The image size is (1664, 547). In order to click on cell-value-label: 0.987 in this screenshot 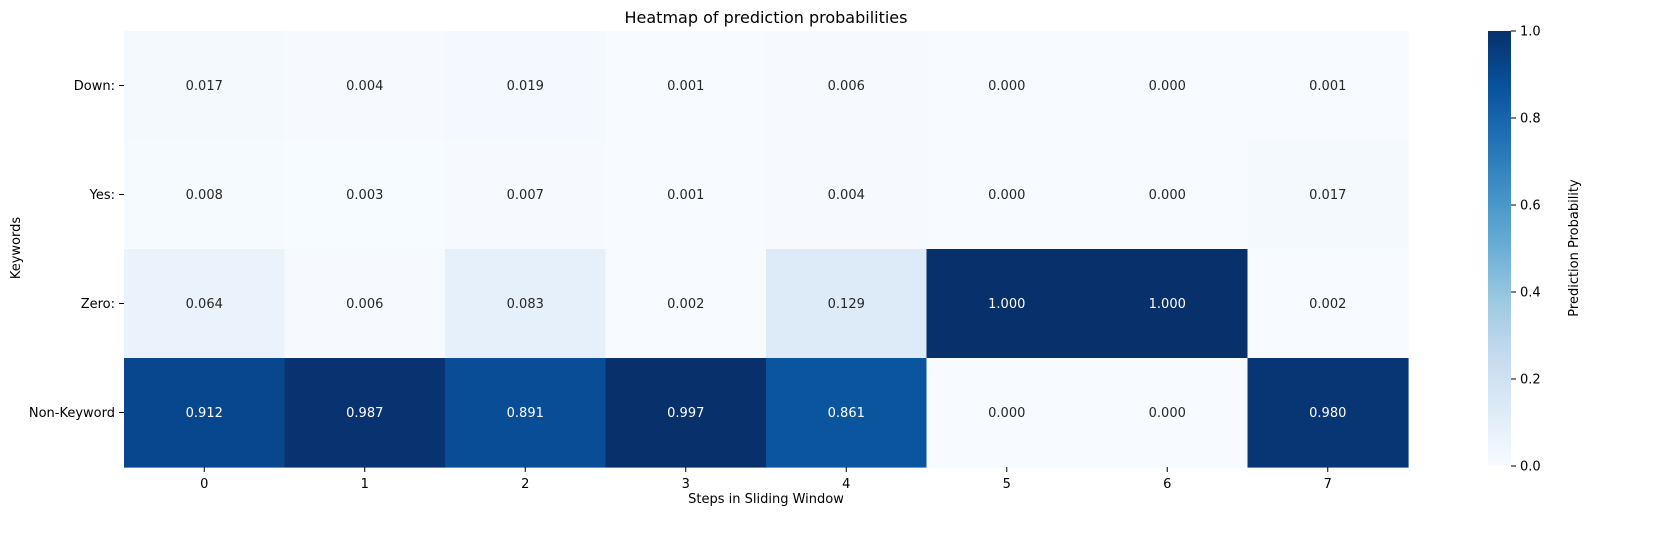, I will do `click(364, 413)`.